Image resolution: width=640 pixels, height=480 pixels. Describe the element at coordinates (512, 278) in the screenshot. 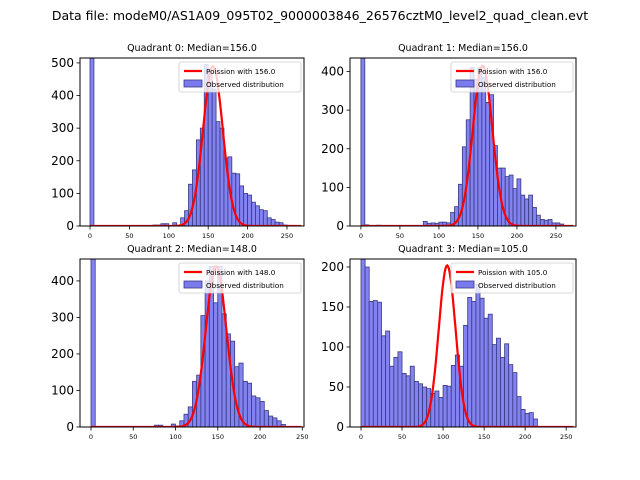

I see `legend: Poission with 105.0 Observed distribution` at that location.